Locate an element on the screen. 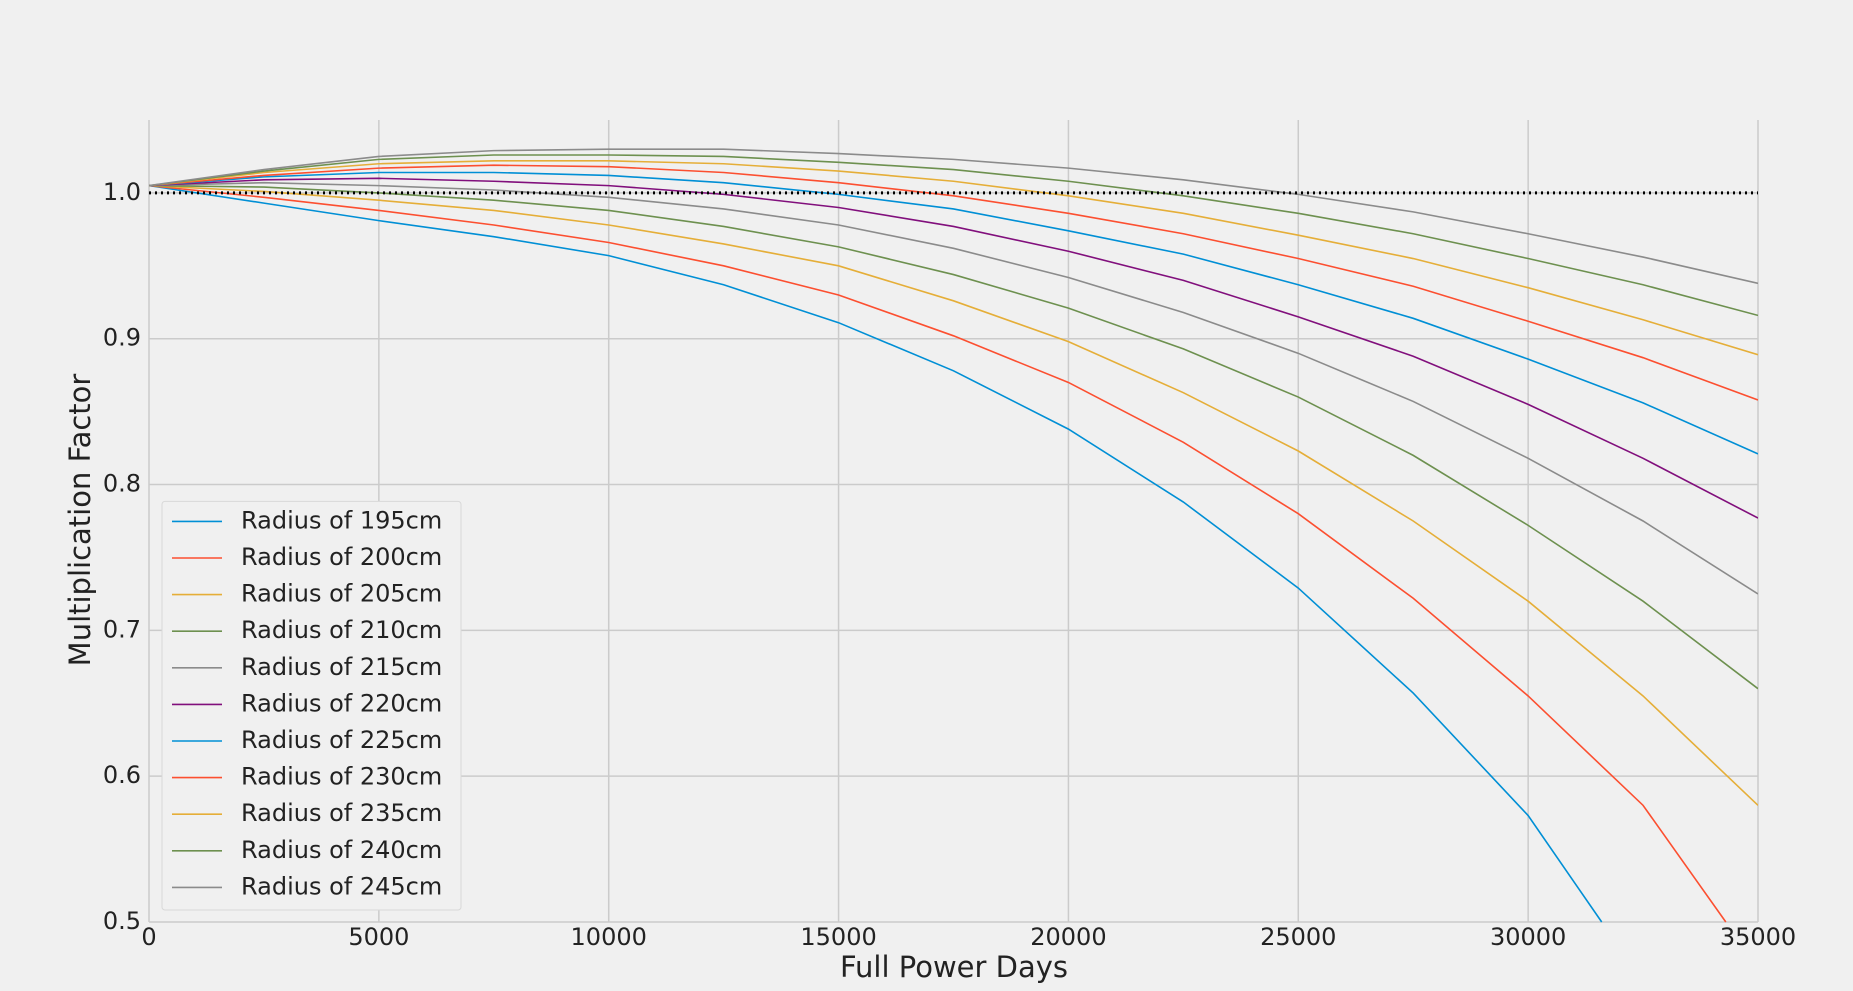  x-tick-label: 0 is located at coordinates (148, 937).